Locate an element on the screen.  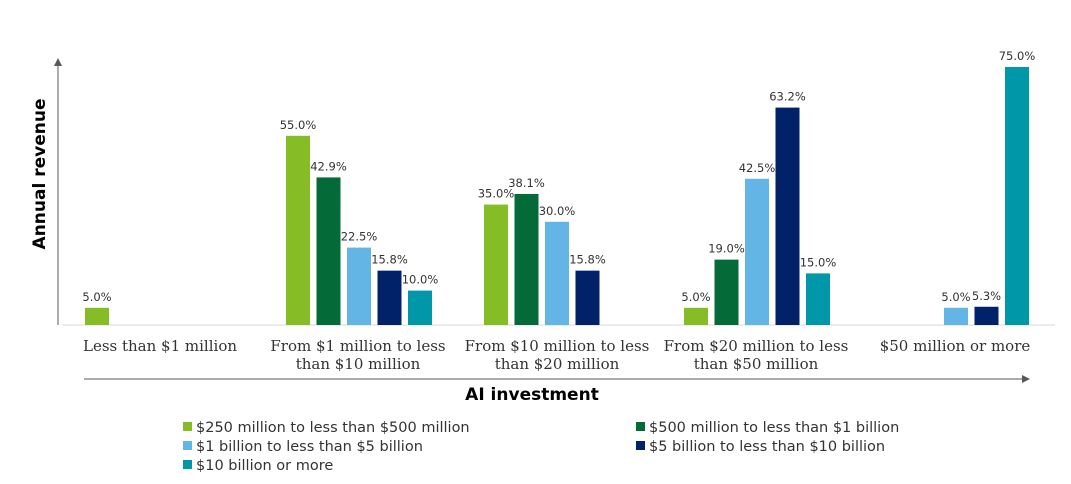
legend-item-0: $250 million to less than $500 million is located at coordinates (326, 430).